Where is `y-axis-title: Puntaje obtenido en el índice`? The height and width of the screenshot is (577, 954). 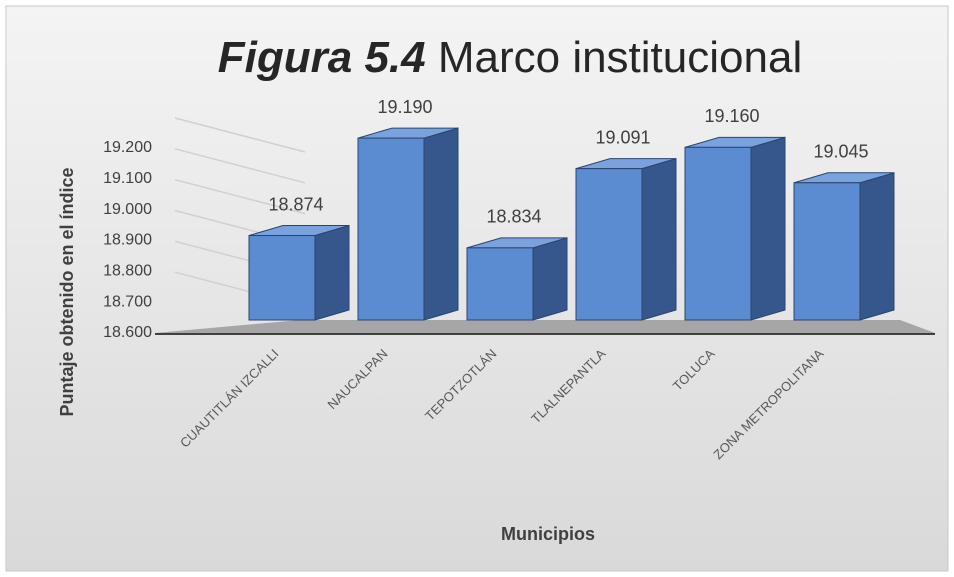
y-axis-title: Puntaje obtenido en el índice is located at coordinates (67, 291).